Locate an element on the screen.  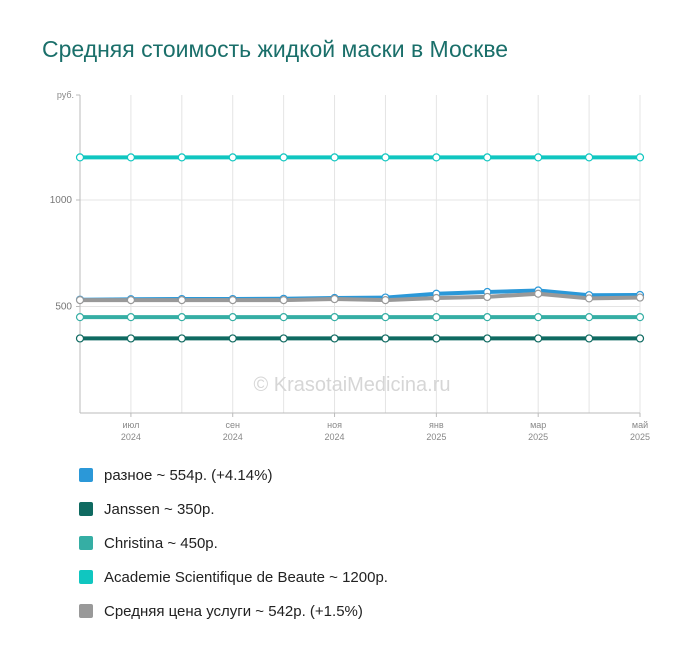
x-tick-label-month: сен is located at coordinates (232, 425).